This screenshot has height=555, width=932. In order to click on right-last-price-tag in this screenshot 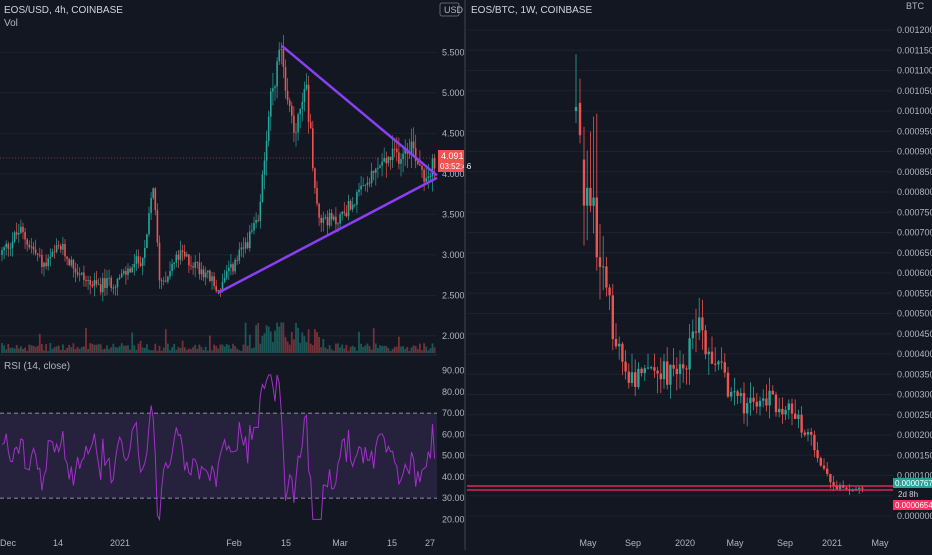, I will do `click(912, 483)`.